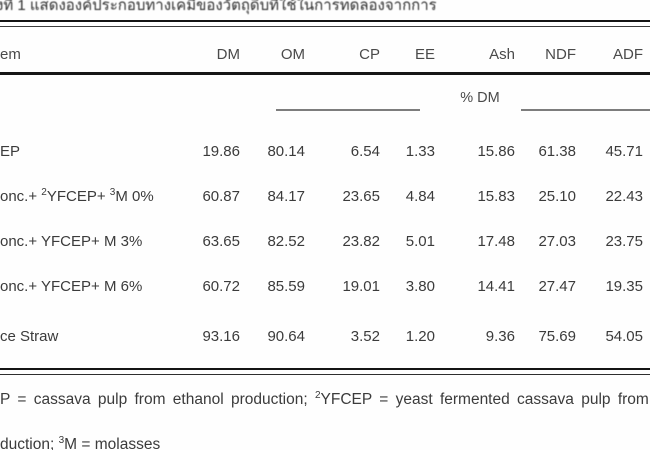 The width and height of the screenshot is (650, 450). What do you see at coordinates (624, 286) in the screenshot?
I see `cell-adf: 19.35` at bounding box center [624, 286].